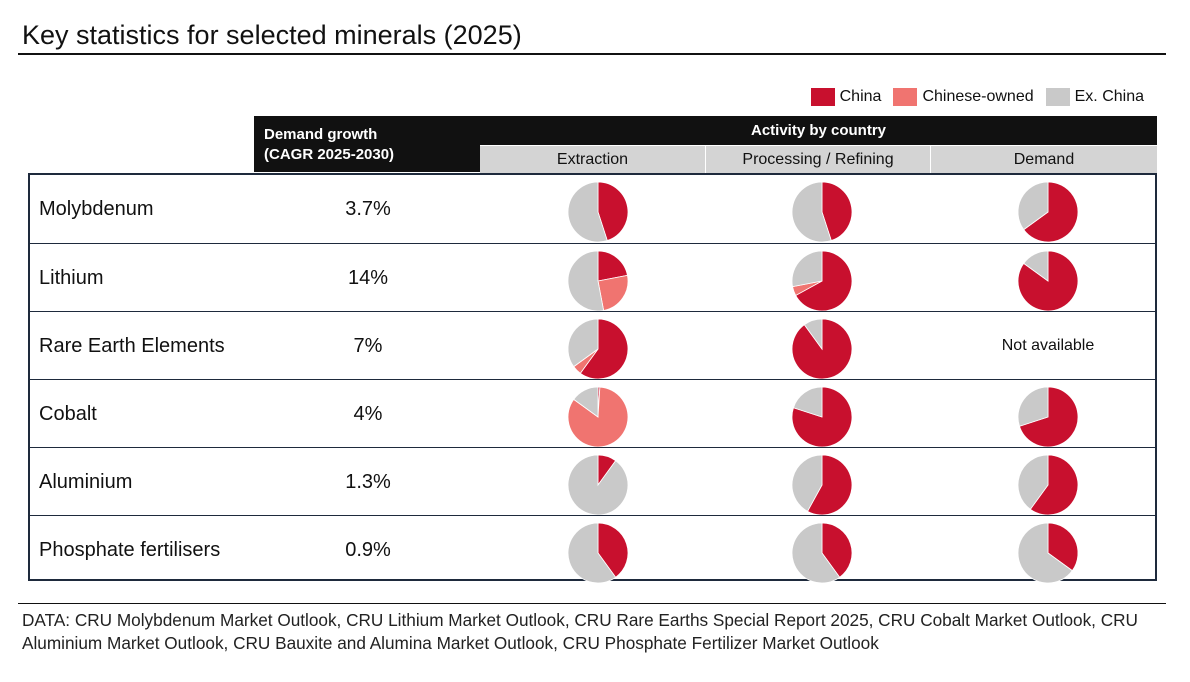  Describe the element at coordinates (905, 97) in the screenshot. I see `legend-swatch-chinese-owned` at that location.